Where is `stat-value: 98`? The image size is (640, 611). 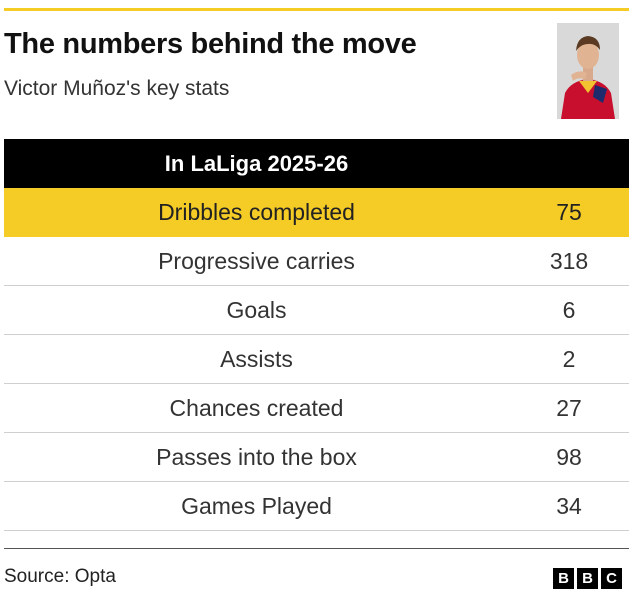 stat-value: 98 is located at coordinates (569, 456).